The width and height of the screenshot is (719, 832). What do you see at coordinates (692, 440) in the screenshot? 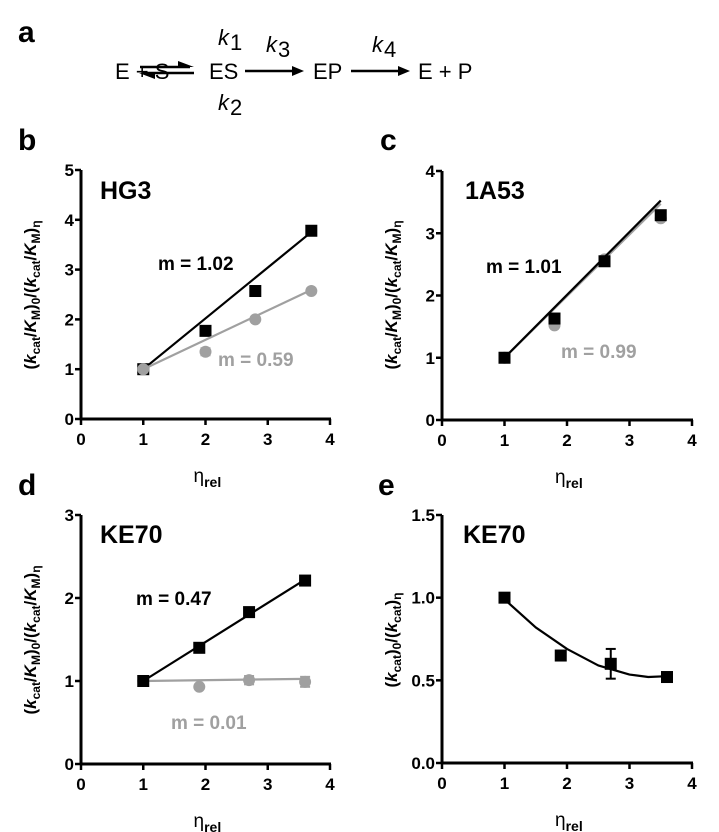
I see `x-tick-label: 4` at bounding box center [692, 440].